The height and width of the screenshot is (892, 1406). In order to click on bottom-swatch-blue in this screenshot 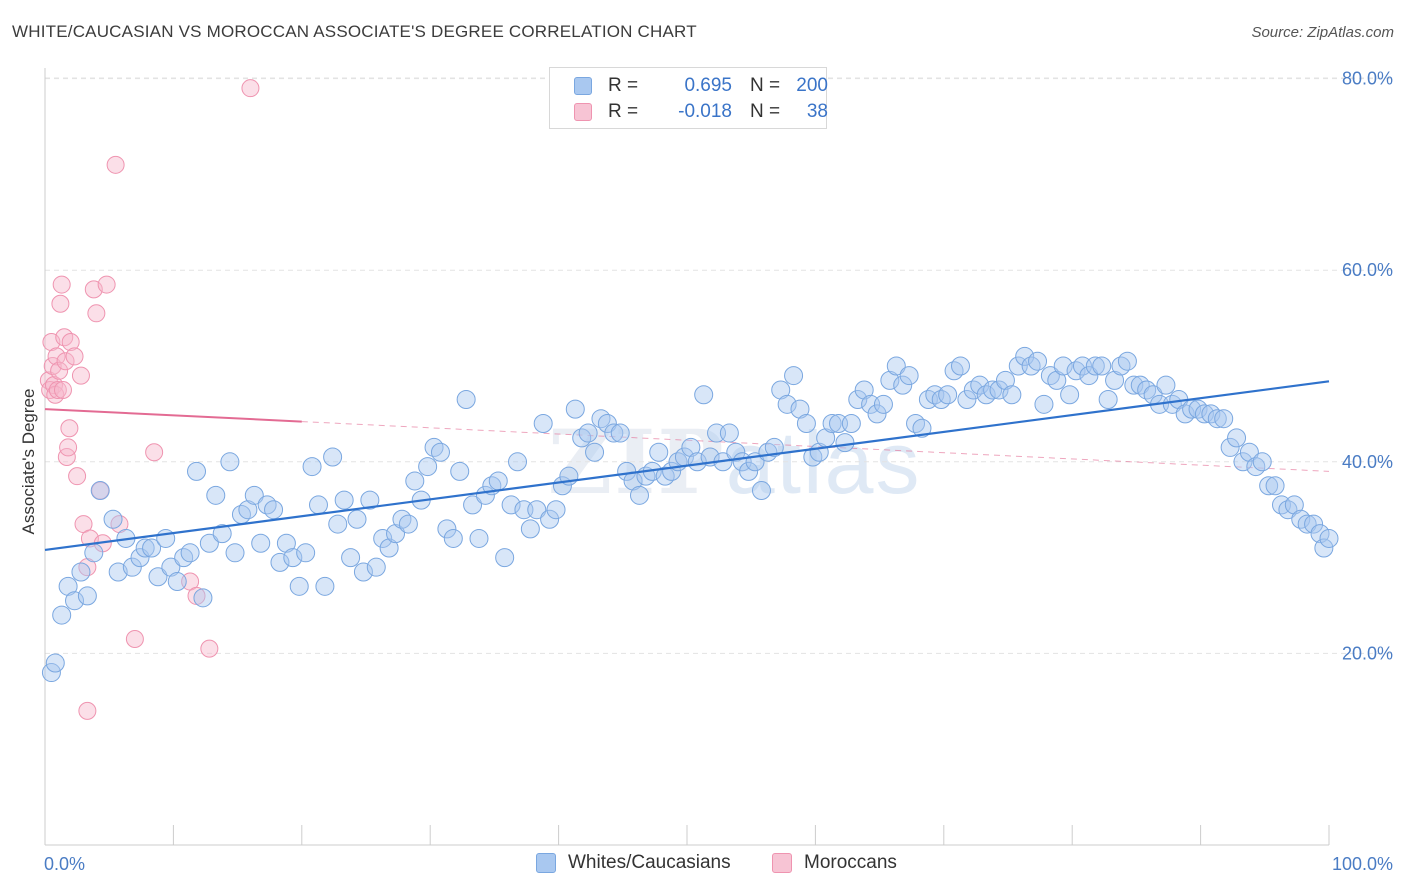, I will do `click(546, 863)`.